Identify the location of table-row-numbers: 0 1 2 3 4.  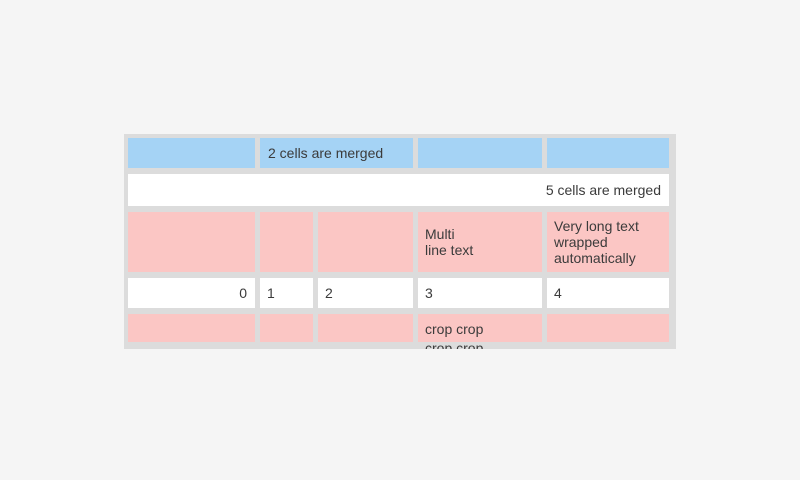
(400, 293).